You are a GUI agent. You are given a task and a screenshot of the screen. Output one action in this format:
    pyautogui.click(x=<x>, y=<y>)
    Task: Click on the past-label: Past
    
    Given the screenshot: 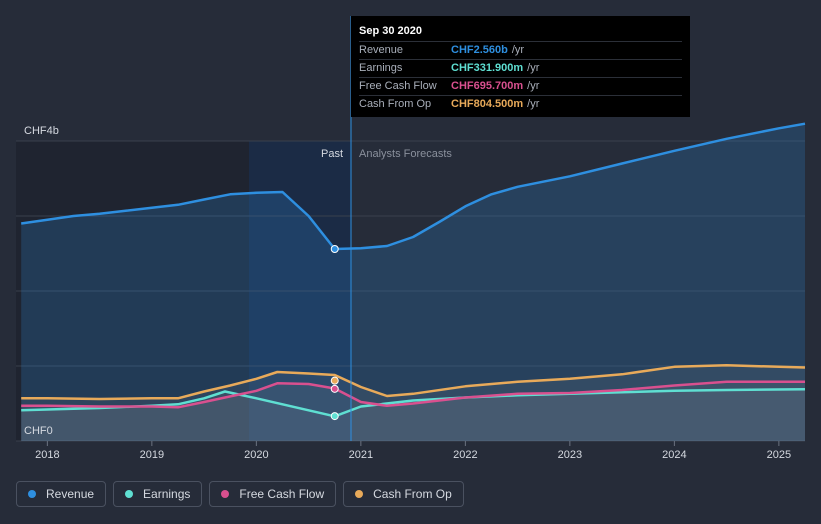 What is the action you would take?
    pyautogui.click(x=332, y=154)
    